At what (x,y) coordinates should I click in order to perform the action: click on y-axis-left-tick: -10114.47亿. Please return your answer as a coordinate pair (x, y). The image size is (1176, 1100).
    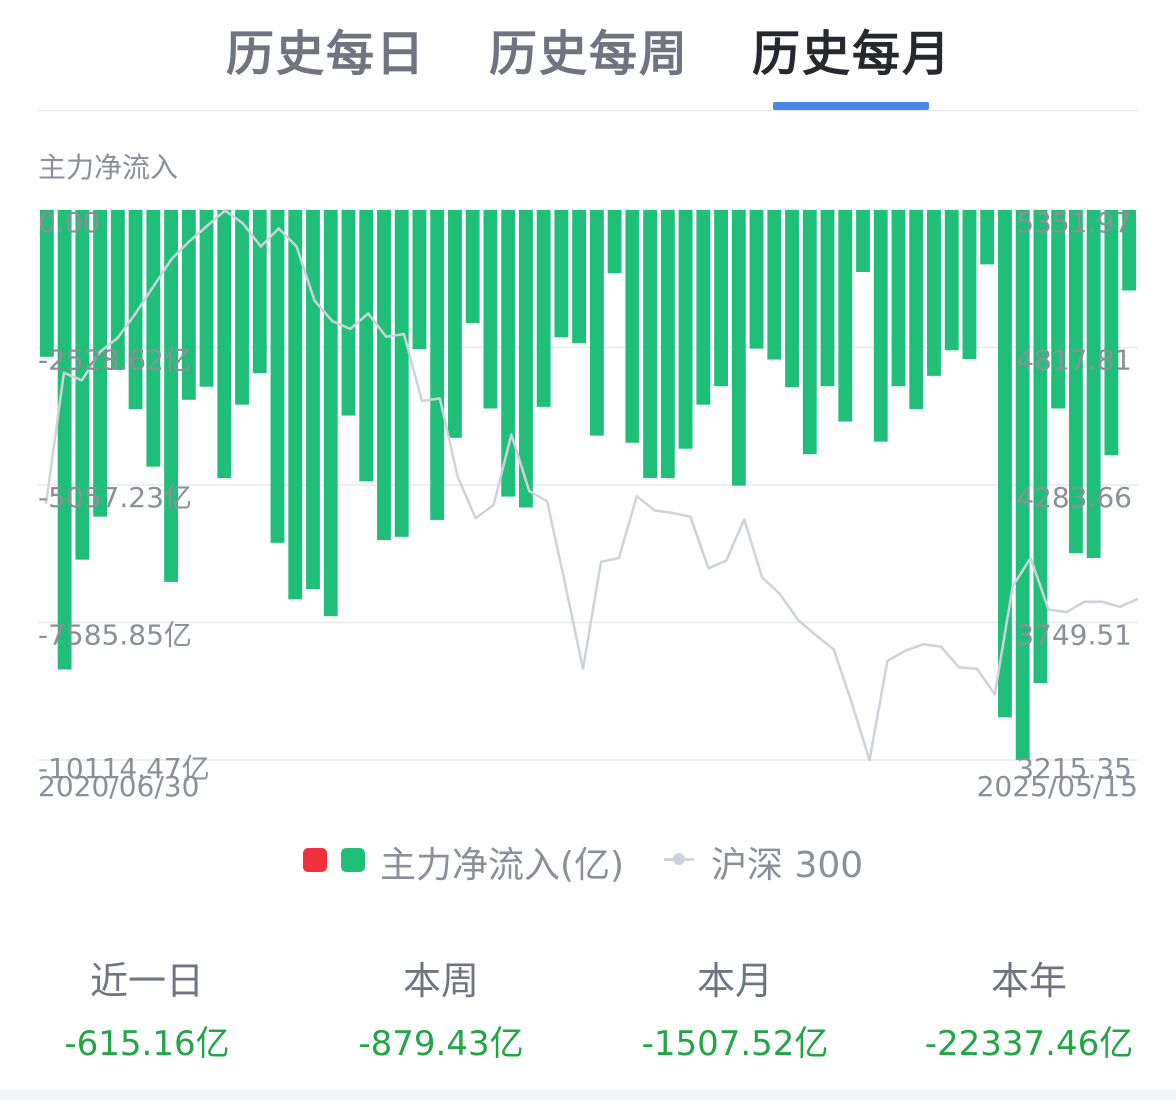
    Looking at the image, I should click on (124, 768).